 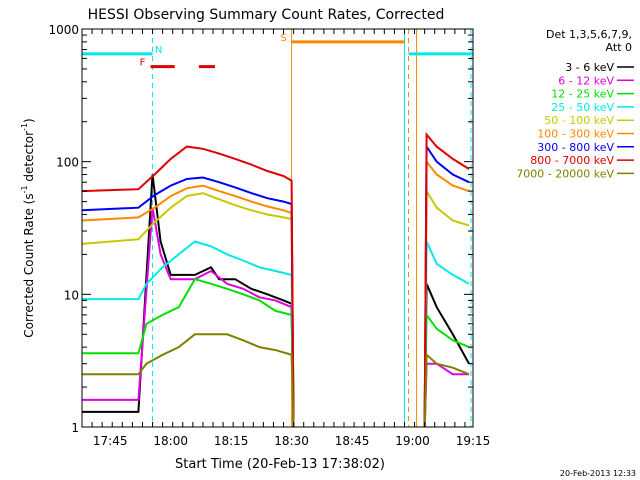 I want to click on legend-label-7: 800 - 7000 keV, so click(x=572, y=160).